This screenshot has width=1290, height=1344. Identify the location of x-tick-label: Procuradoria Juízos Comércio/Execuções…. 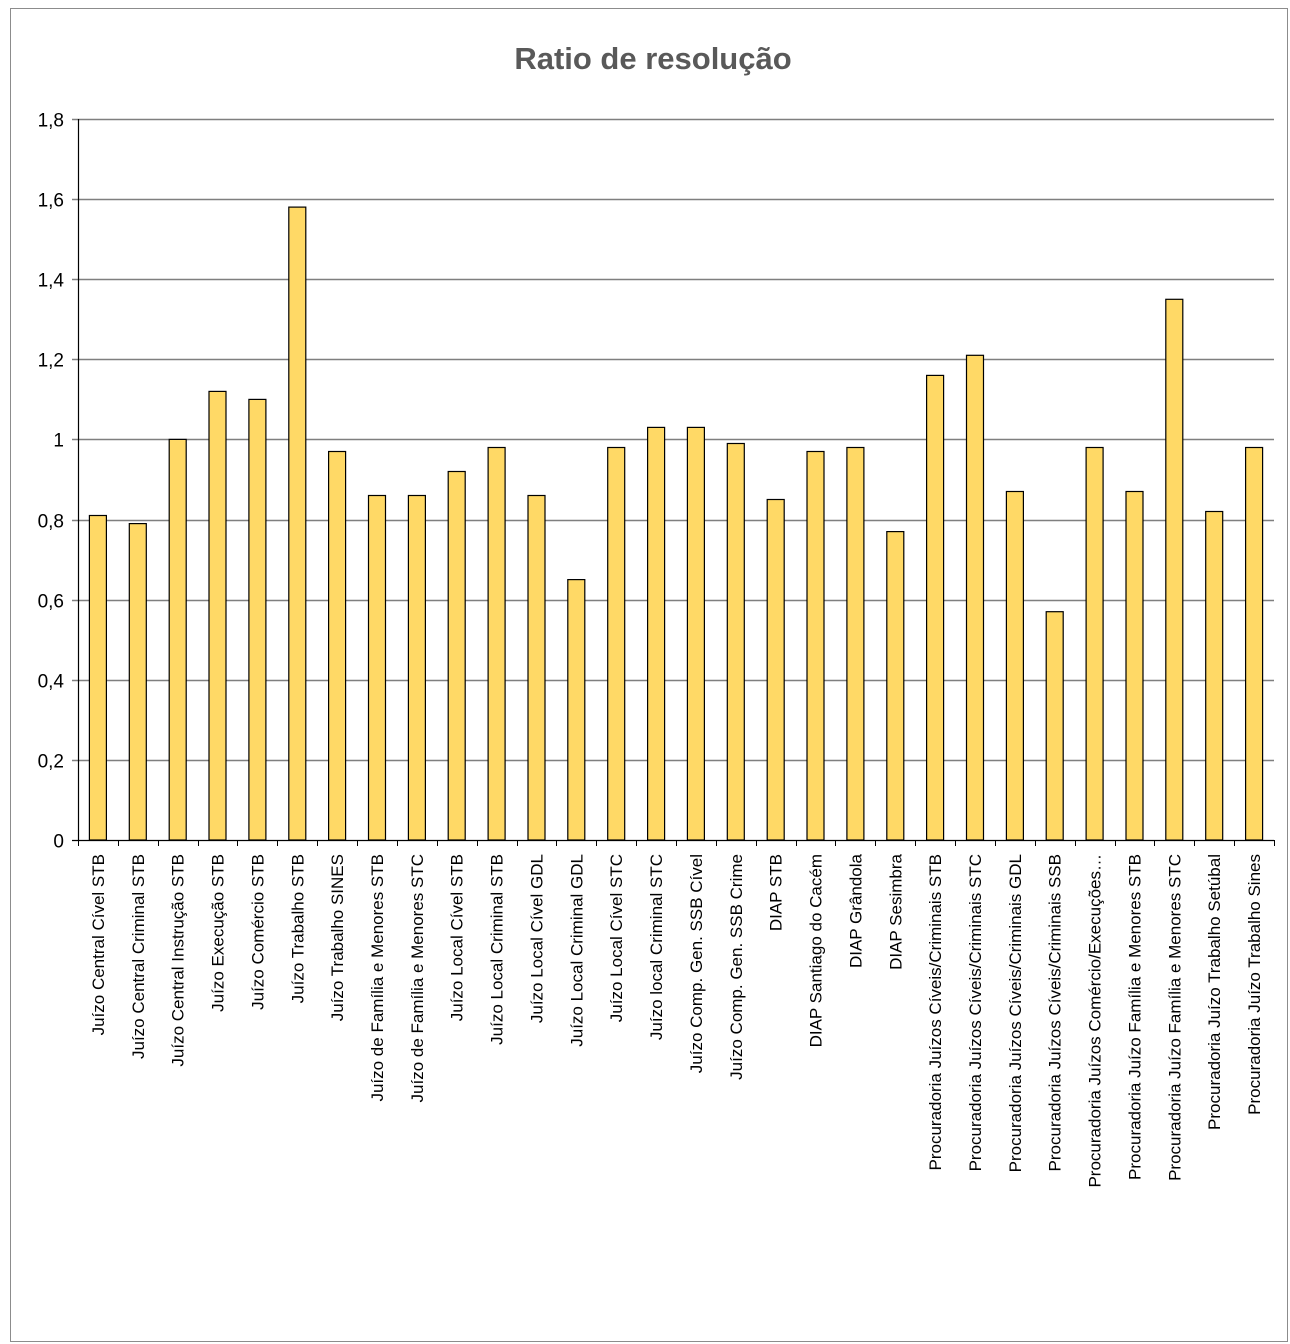
(1095, 1021).